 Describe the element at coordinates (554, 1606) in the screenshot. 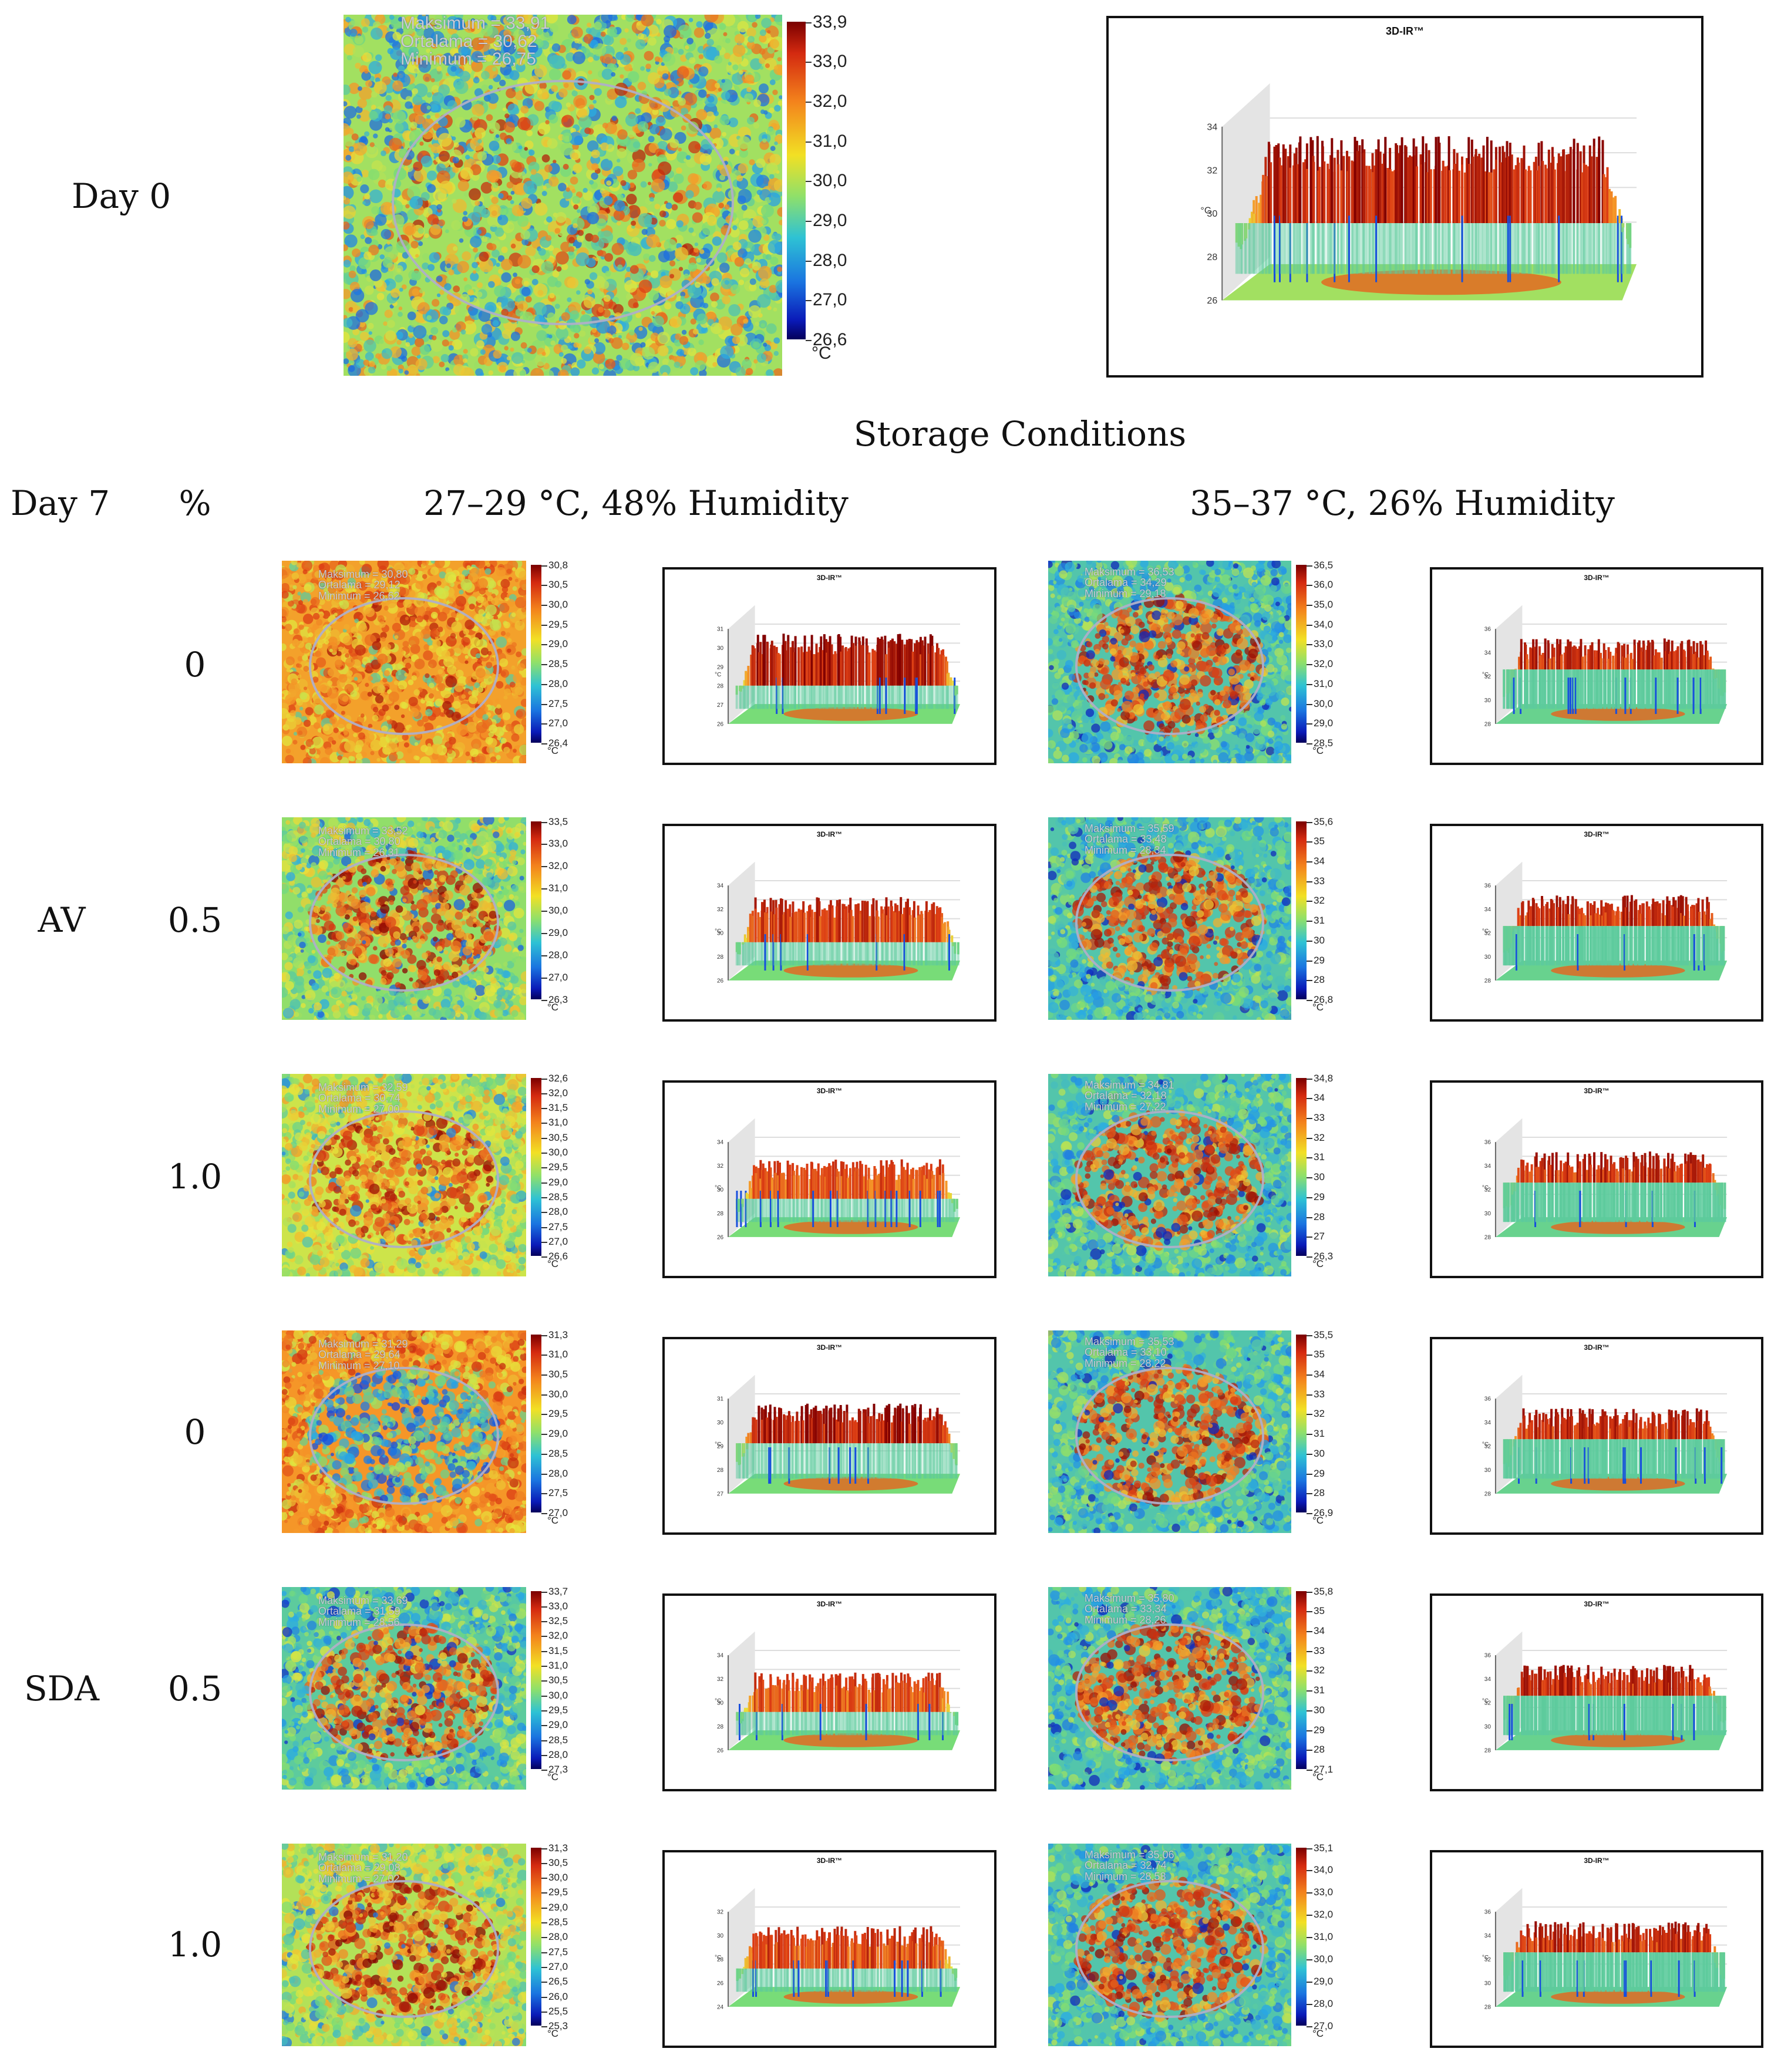

I see `scale-tick: 33,0` at that location.